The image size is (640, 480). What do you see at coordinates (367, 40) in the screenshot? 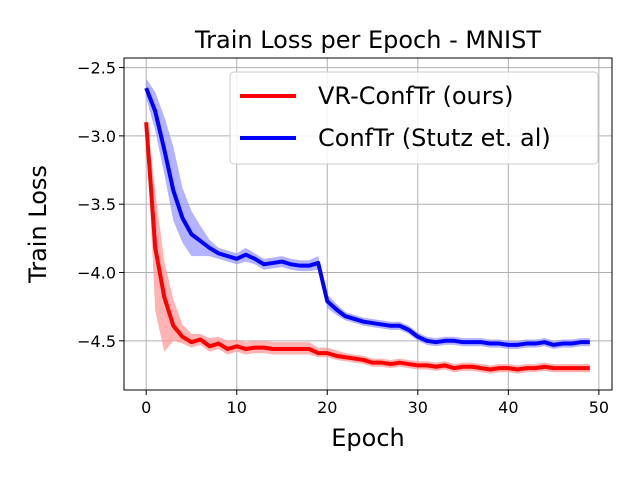
I see `chart-title: Train Loss per Epoch - MNIST` at bounding box center [367, 40].